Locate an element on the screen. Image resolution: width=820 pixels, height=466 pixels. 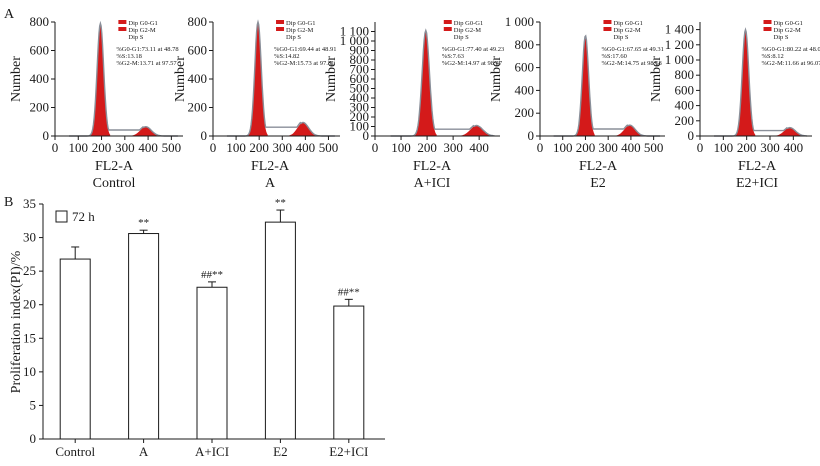
stats-line: %S:17.60 is located at coordinates (613, 56).